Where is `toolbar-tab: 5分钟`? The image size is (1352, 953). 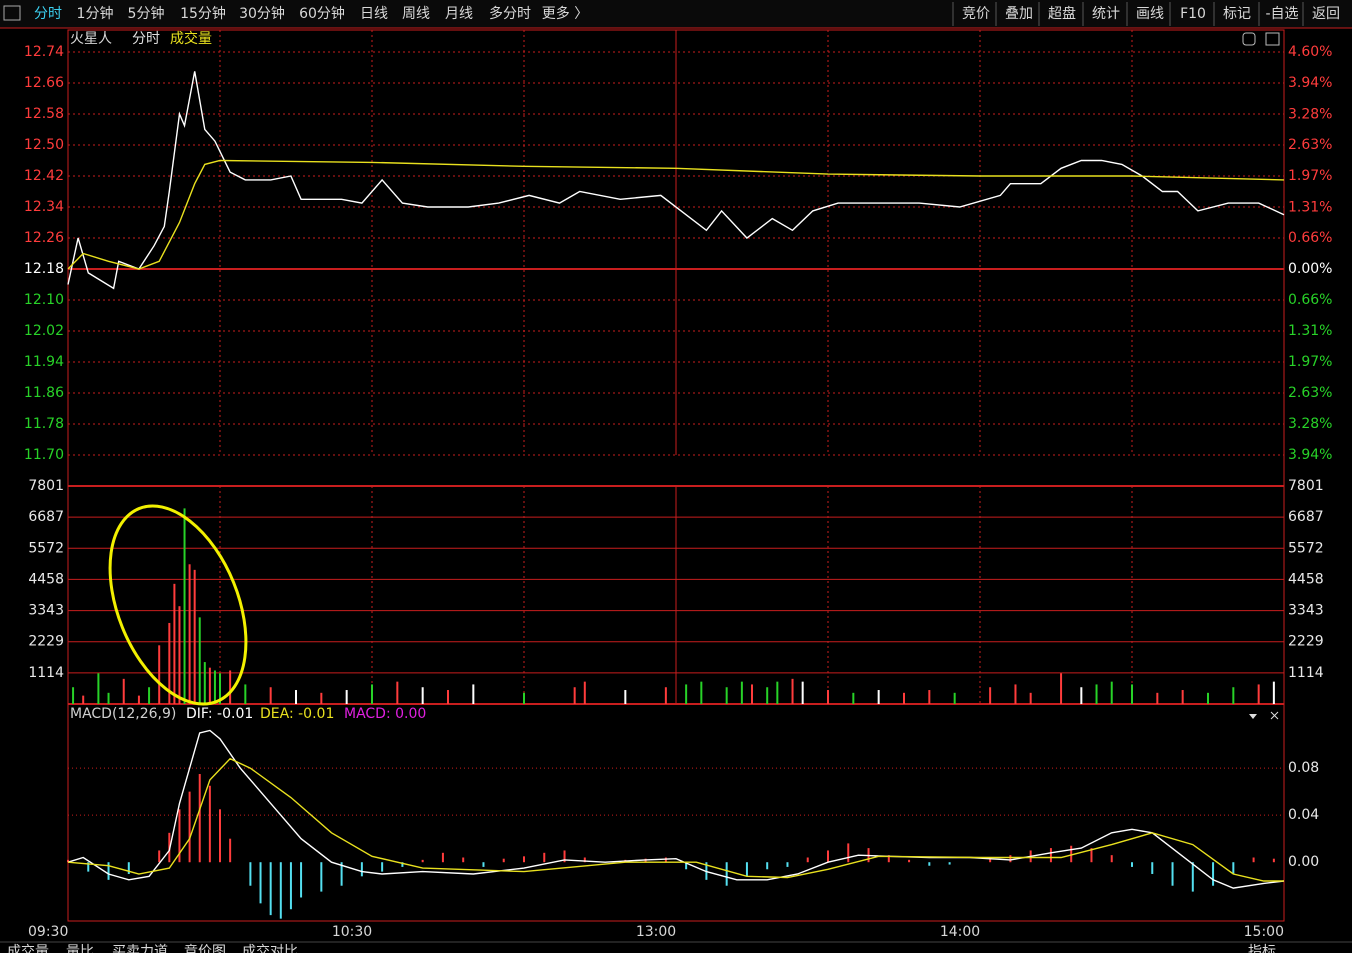
toolbar-tab: 5分钟 is located at coordinates (146, 13).